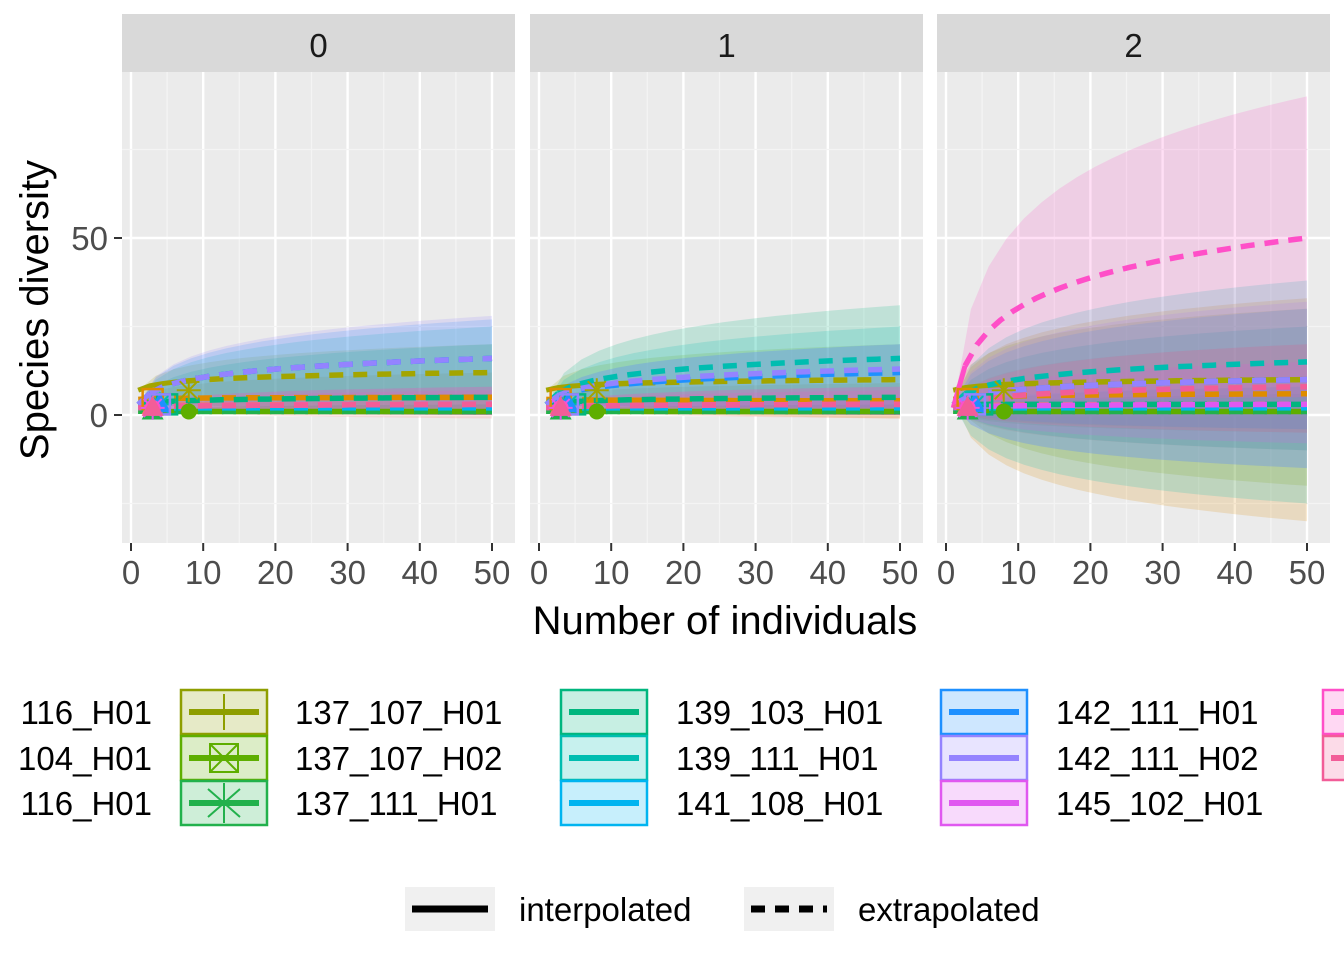  What do you see at coordinates (398, 712) in the screenshot?
I see `legend-label: 137_107_H01` at bounding box center [398, 712].